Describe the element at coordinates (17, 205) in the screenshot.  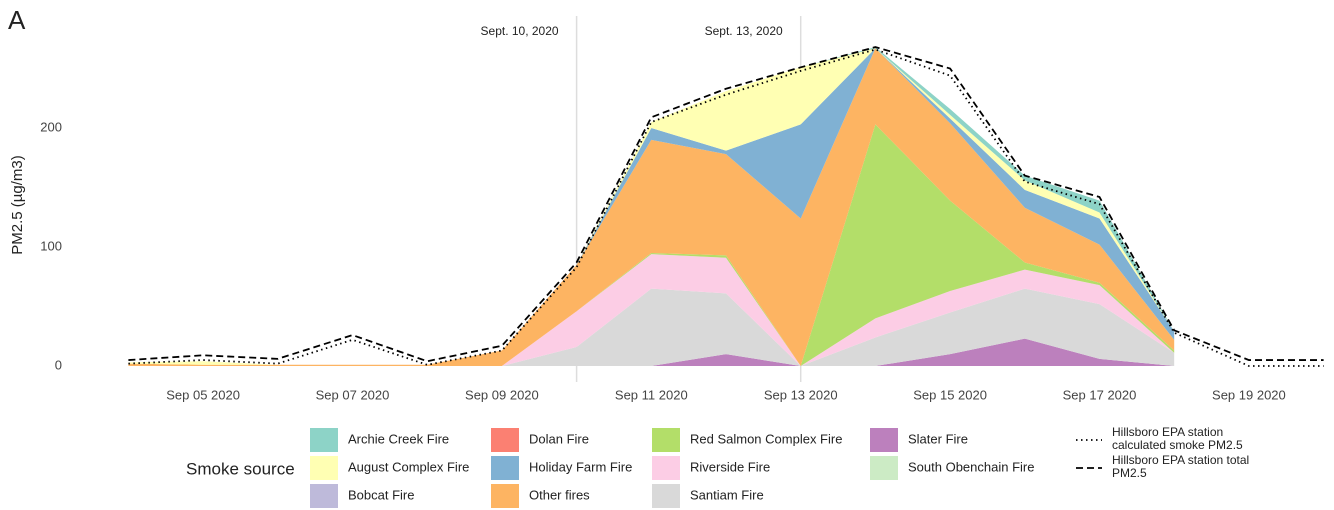
I see `y-axis-title: PM2.5 (µg/m3)` at that location.